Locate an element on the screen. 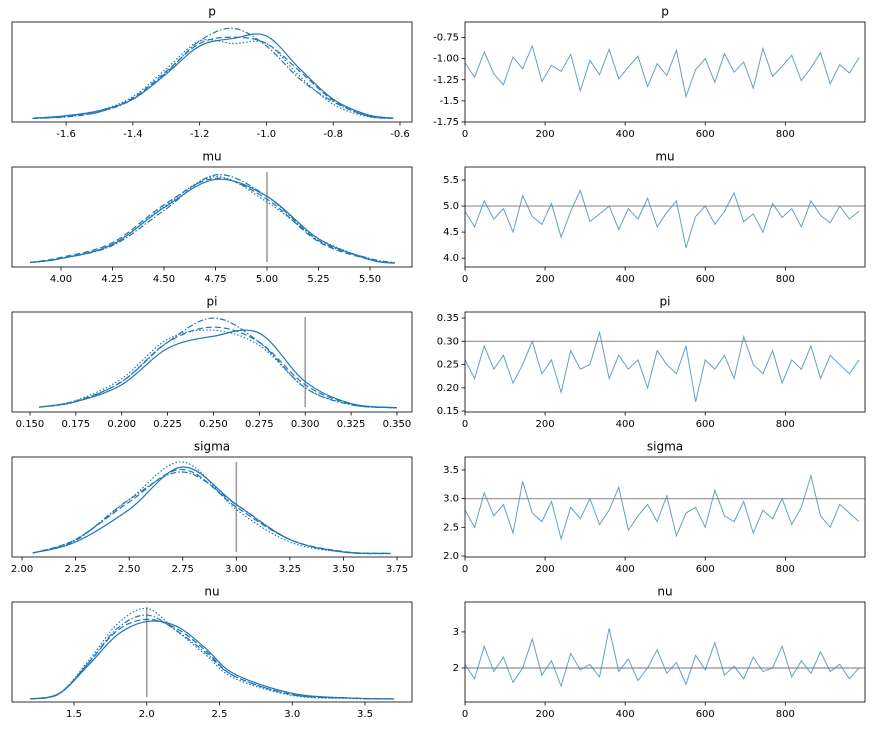  y-tick-label: -1.75 is located at coordinates (446, 122).